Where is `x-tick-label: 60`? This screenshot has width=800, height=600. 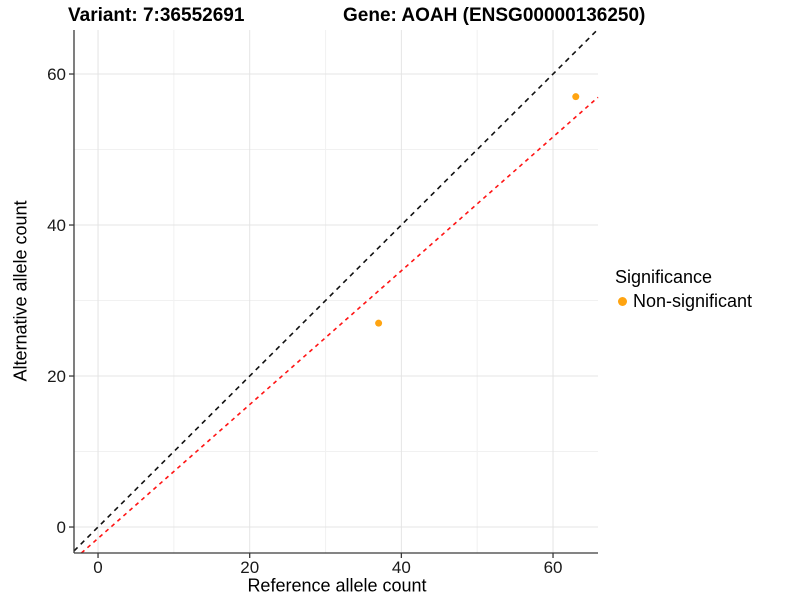
x-tick-label: 60 is located at coordinates (553, 567).